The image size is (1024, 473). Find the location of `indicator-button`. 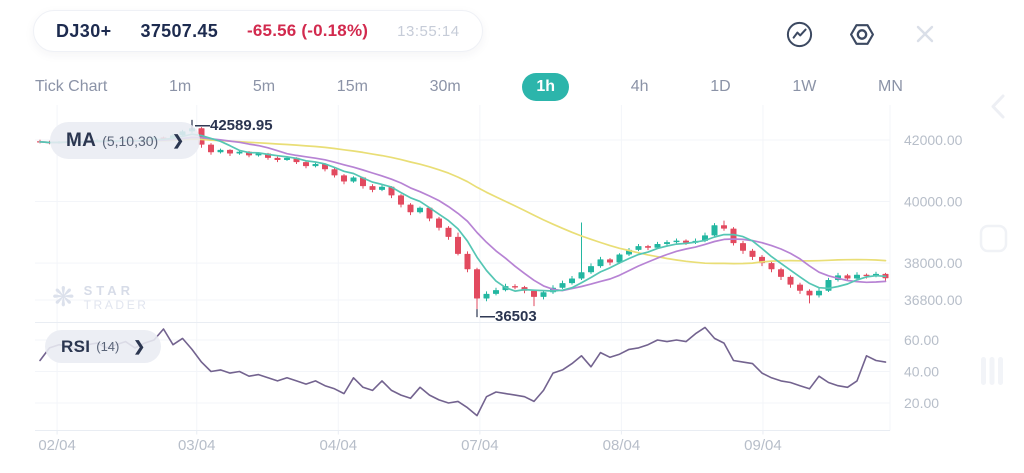

indicator-button is located at coordinates (799, 34).